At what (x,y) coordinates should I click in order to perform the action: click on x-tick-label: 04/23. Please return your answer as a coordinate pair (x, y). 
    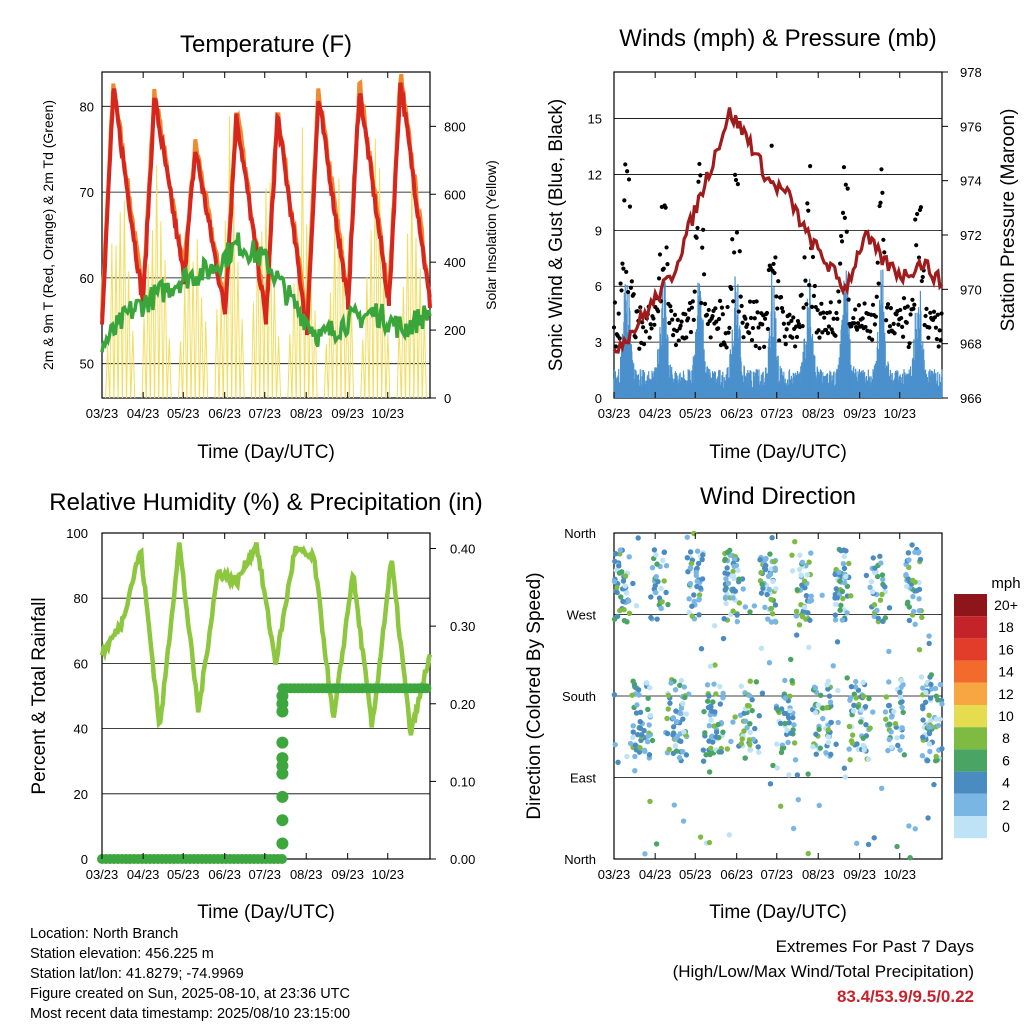
    Looking at the image, I should click on (143, 413).